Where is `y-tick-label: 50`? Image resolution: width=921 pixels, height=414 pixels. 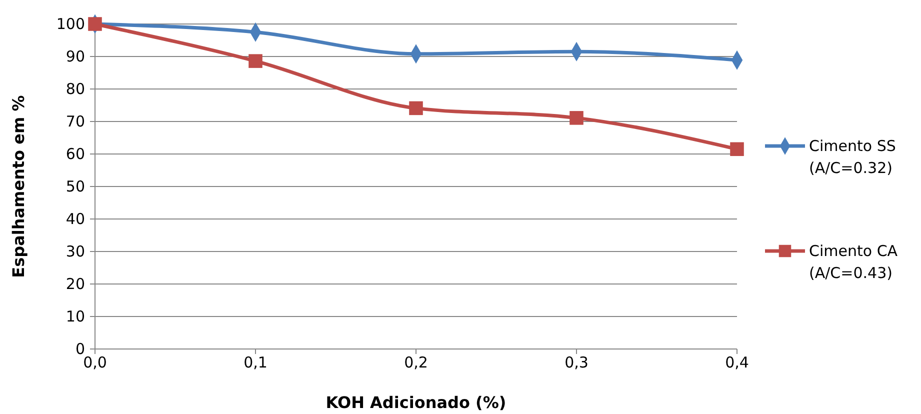 y-tick-label: 50 is located at coordinates (75, 186).